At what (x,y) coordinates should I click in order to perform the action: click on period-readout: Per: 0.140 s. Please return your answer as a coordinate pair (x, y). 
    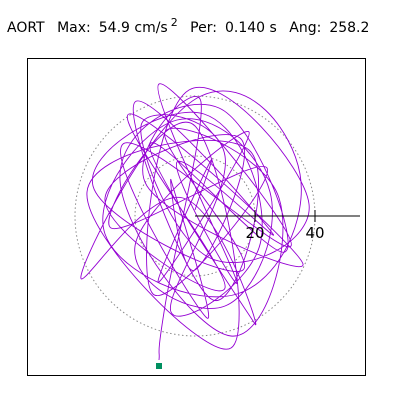
    Looking at the image, I should click on (233, 28).